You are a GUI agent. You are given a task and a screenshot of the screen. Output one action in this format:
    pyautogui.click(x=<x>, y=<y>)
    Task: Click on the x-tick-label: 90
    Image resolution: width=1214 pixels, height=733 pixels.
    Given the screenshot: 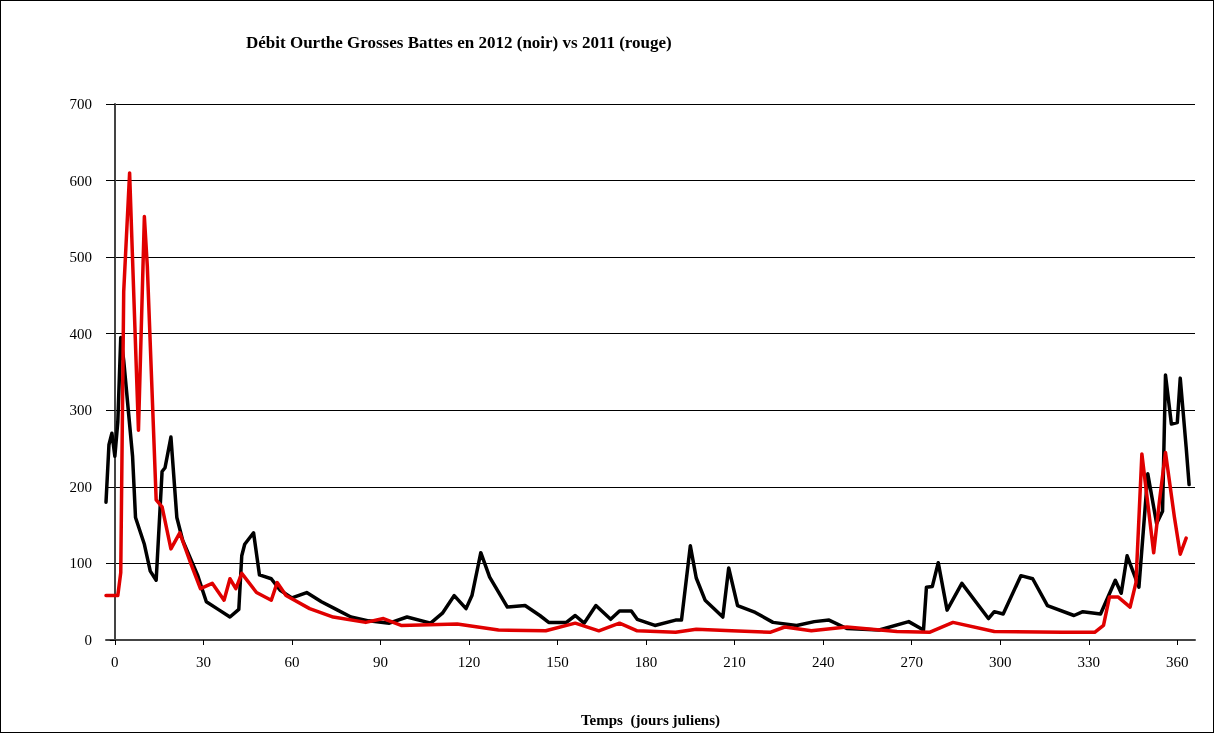 What is the action you would take?
    pyautogui.click(x=380, y=661)
    